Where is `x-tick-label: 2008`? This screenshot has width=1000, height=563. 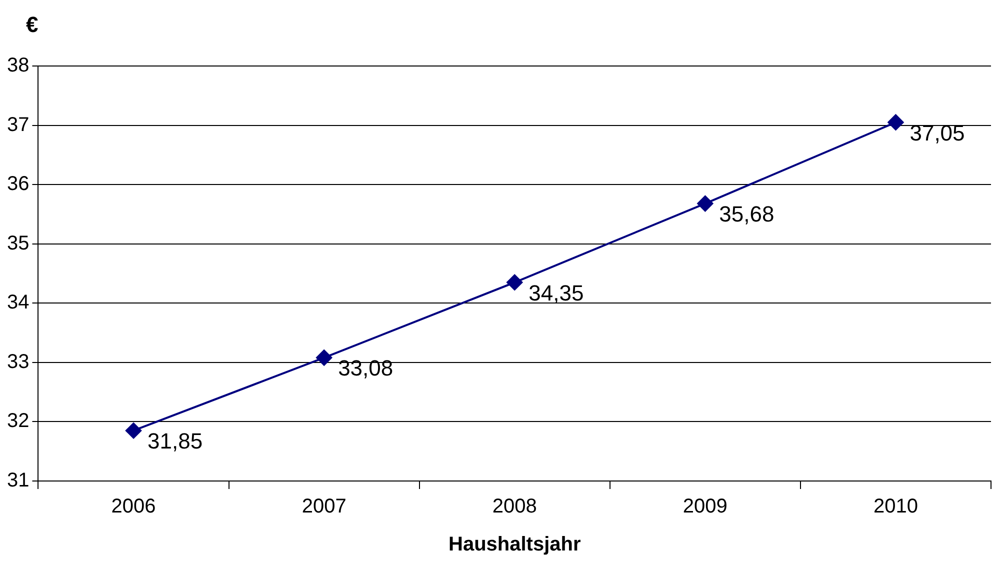 x-tick-label: 2008 is located at coordinates (514, 507).